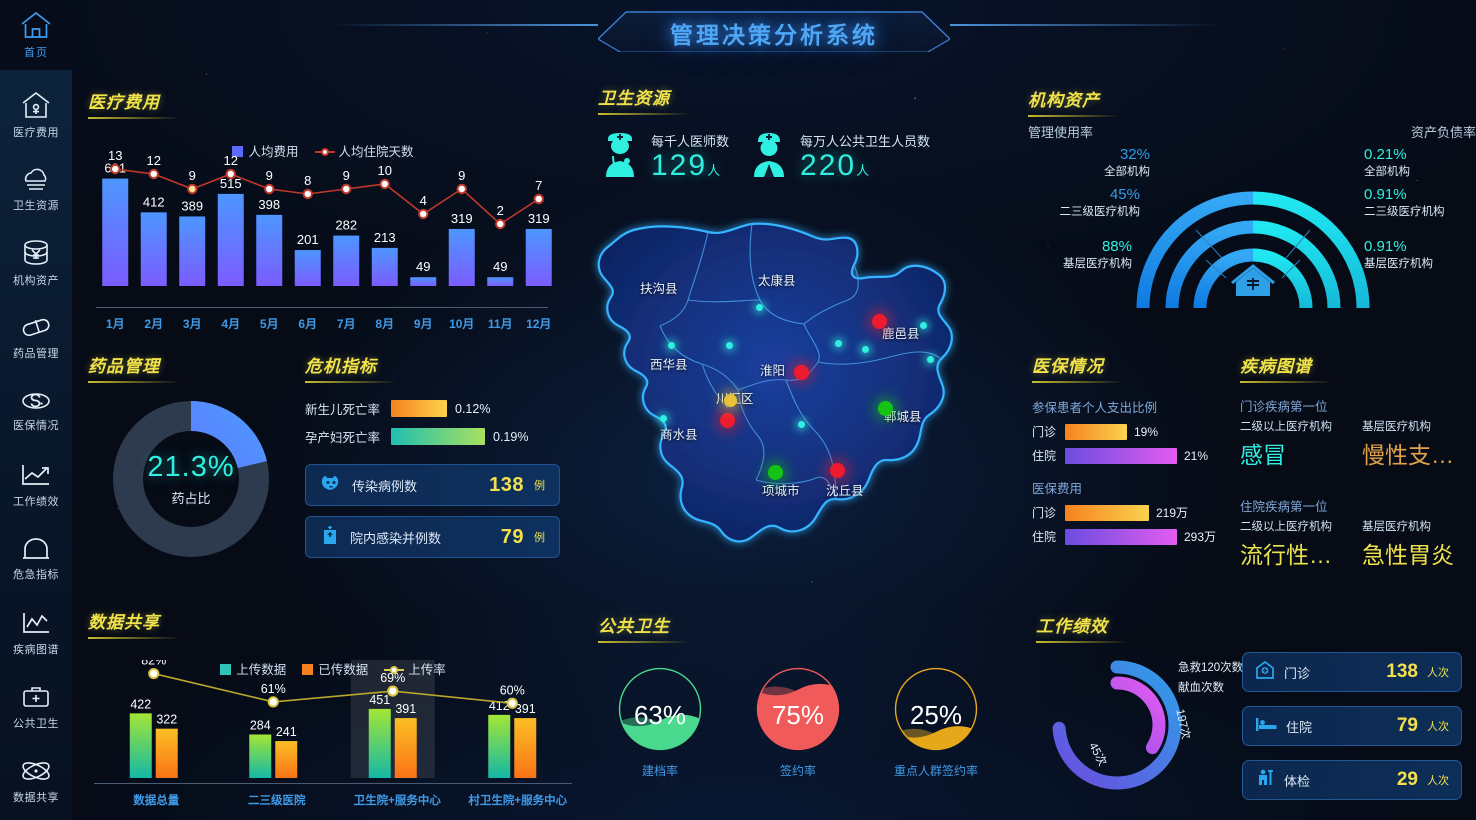 Image resolution: width=1476 pixels, height=820 pixels. I want to click on sidebar-item-health-resource: 卫生资源, so click(36, 189).